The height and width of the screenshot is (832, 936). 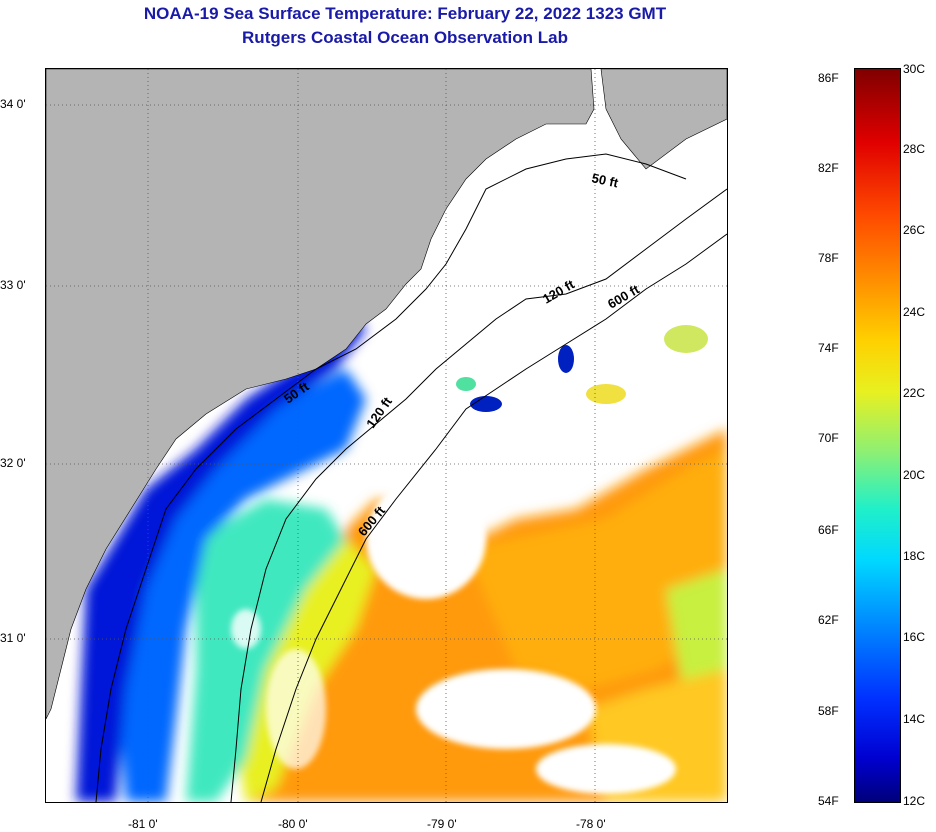 I want to click on colorbar-label-c: 22C, so click(x=914, y=393).